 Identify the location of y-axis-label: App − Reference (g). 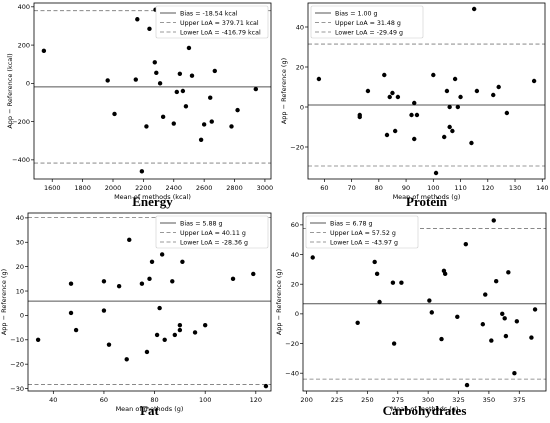
(4, 302).